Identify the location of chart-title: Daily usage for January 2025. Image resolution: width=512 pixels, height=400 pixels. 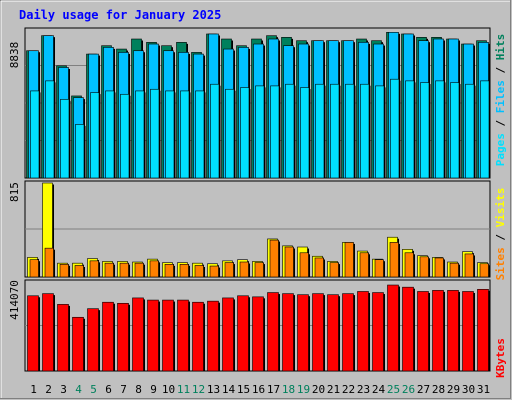
(120, 15).